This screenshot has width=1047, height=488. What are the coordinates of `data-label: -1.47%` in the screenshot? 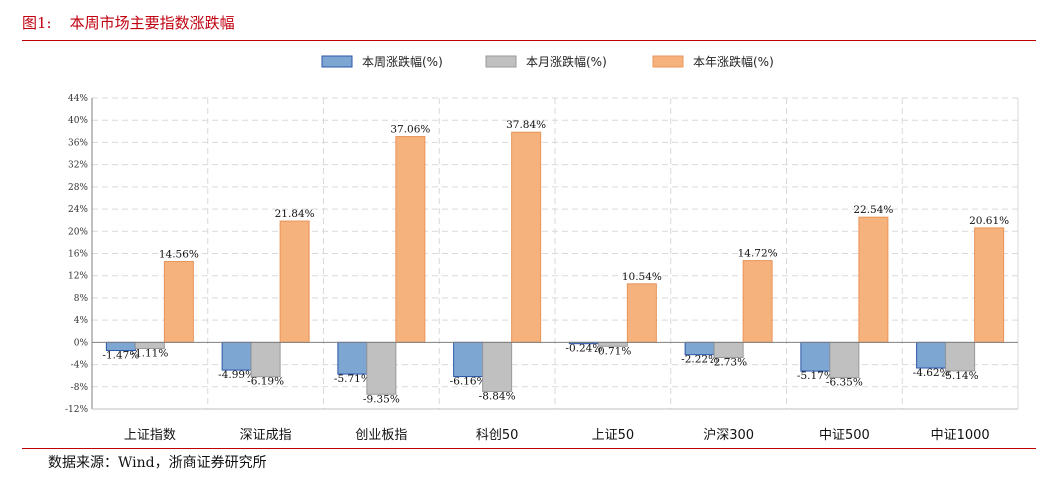 It's located at (120, 356).